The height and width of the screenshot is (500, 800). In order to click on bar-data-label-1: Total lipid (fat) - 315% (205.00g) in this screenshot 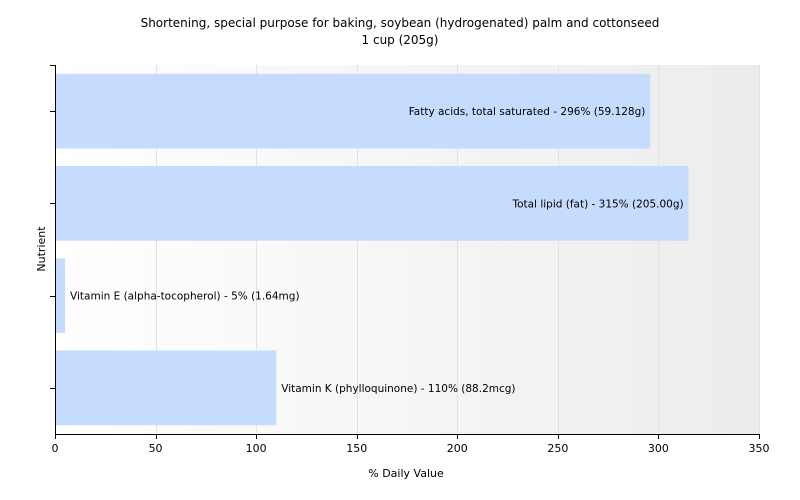, I will do `click(597, 204)`.